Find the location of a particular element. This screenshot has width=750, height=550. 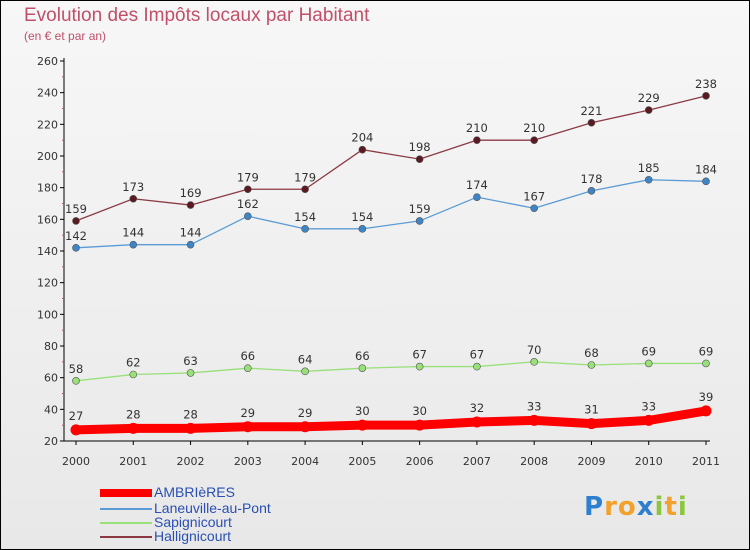

x-tick-label: 2001 is located at coordinates (133, 461).